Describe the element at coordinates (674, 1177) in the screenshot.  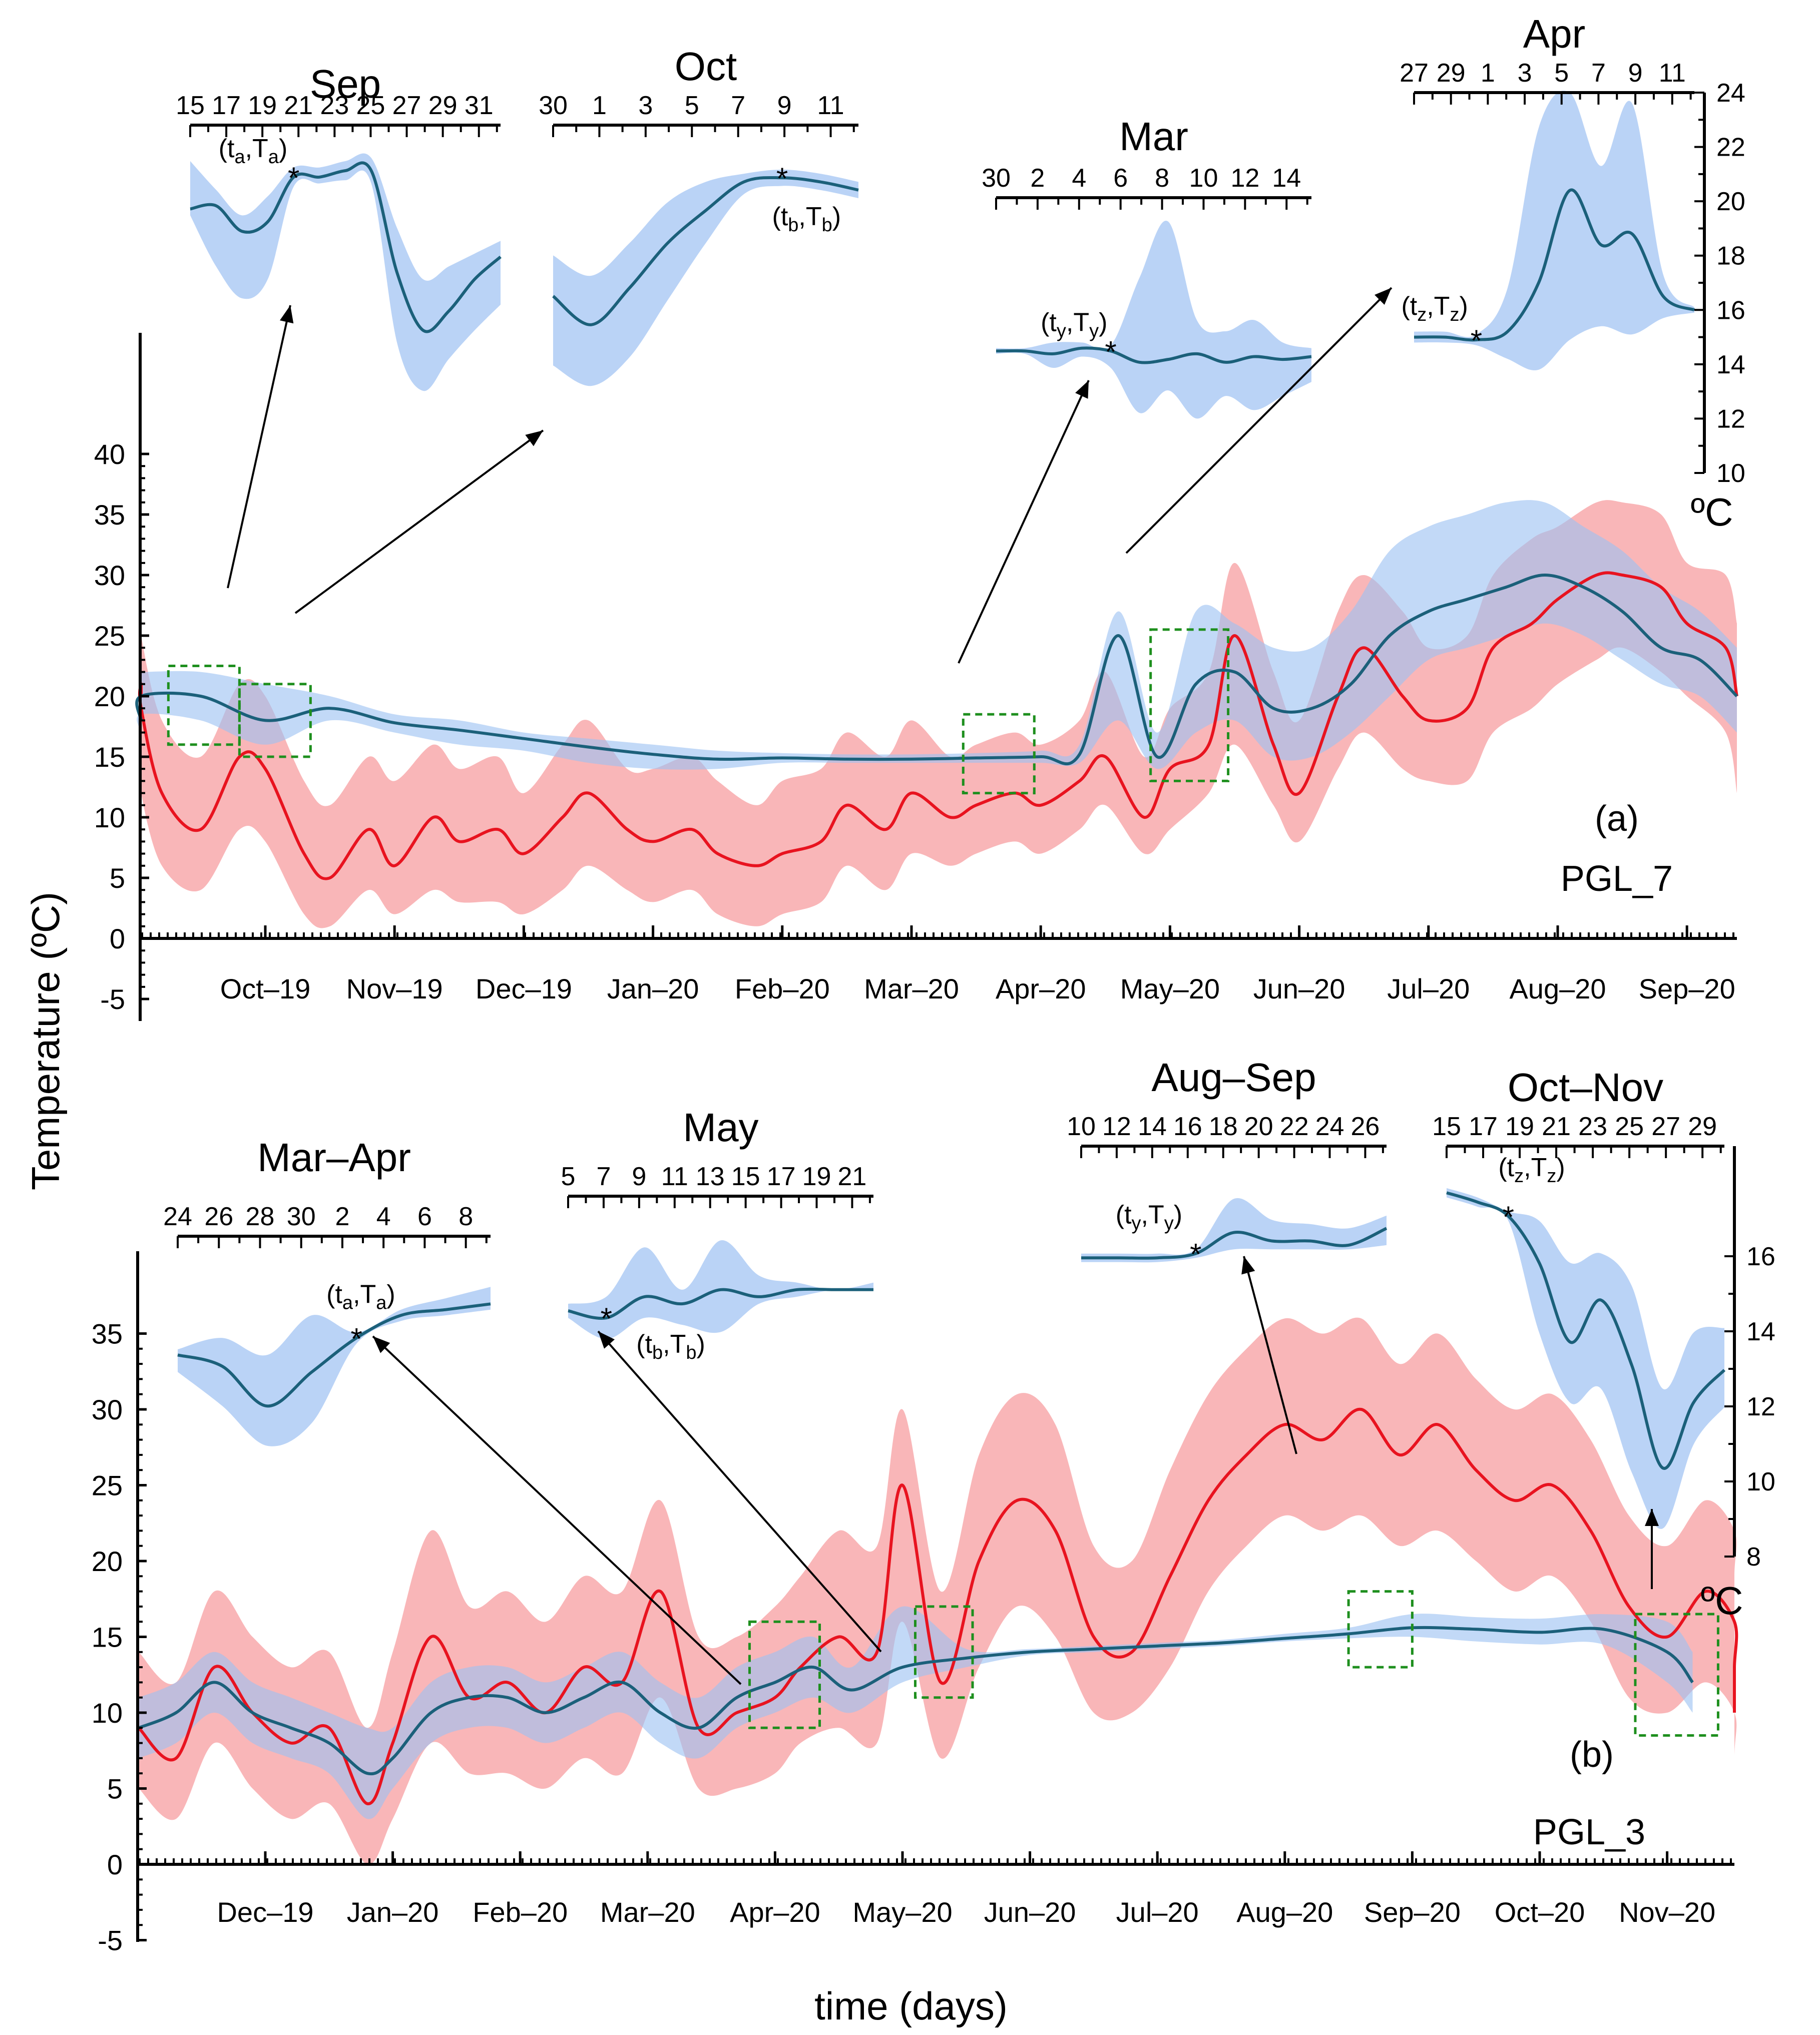
I see `inset-may-5-tick-label: 11` at that location.